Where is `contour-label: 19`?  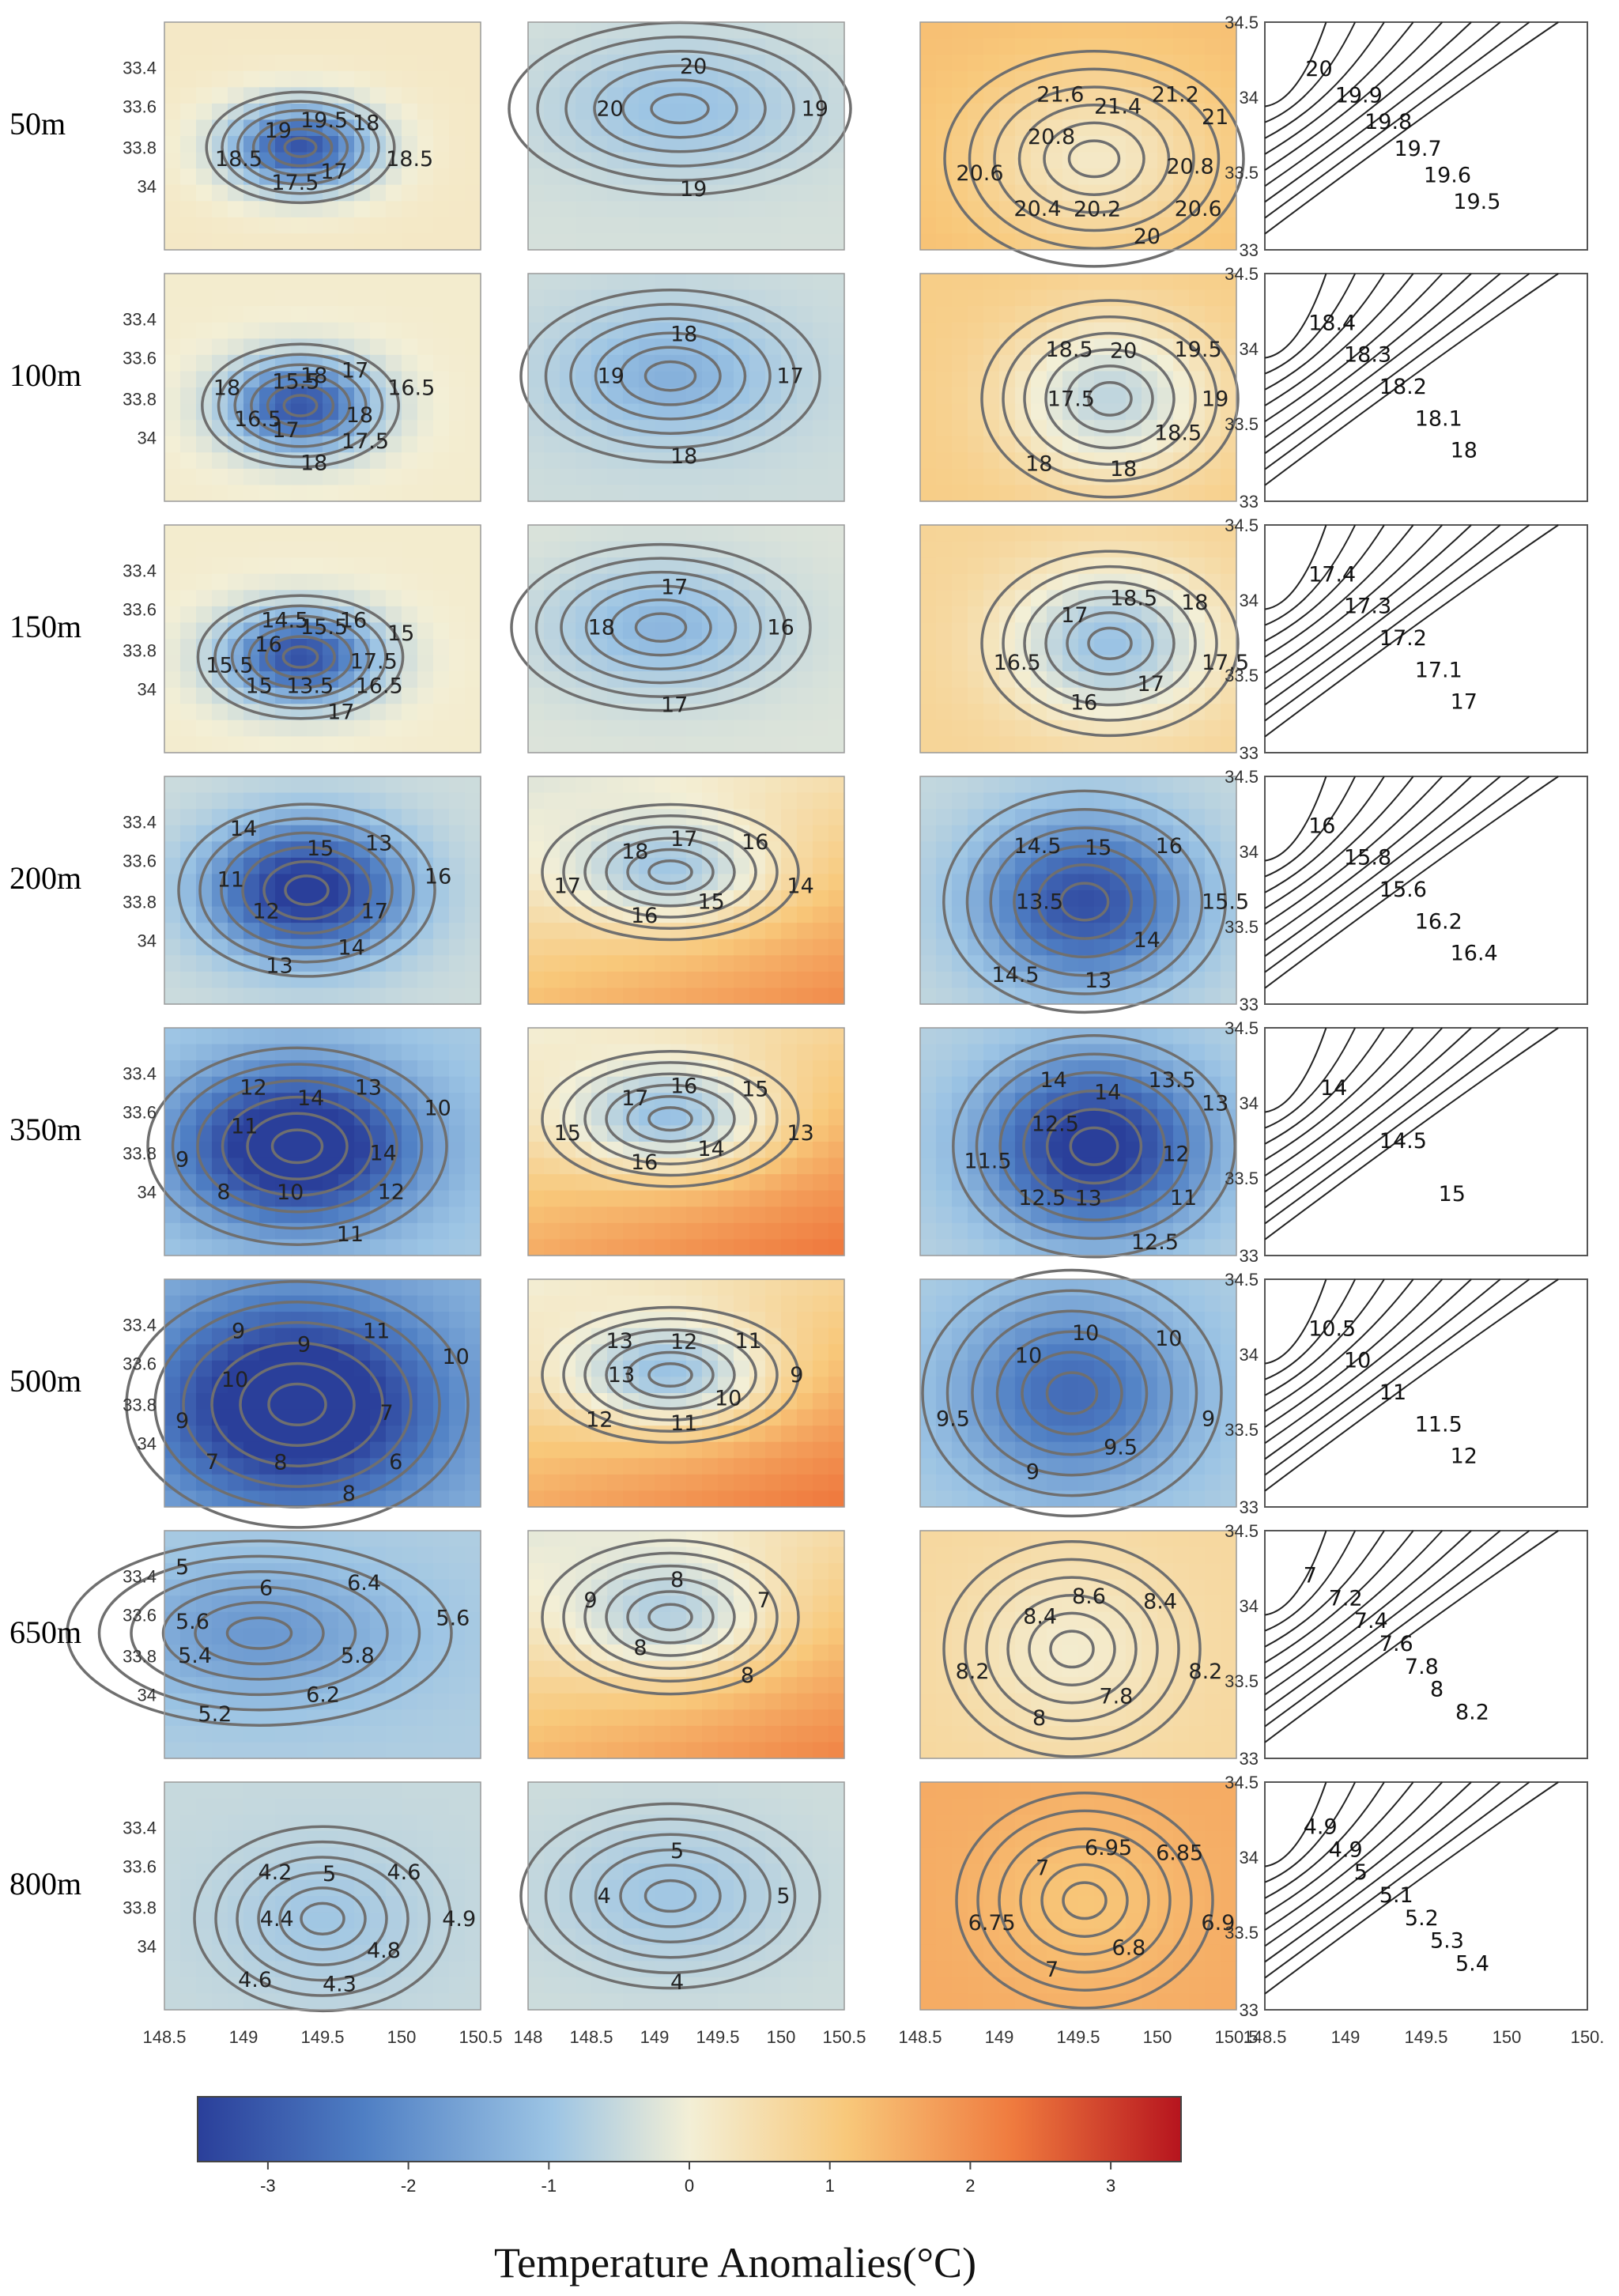 contour-label: 19 is located at coordinates (279, 131).